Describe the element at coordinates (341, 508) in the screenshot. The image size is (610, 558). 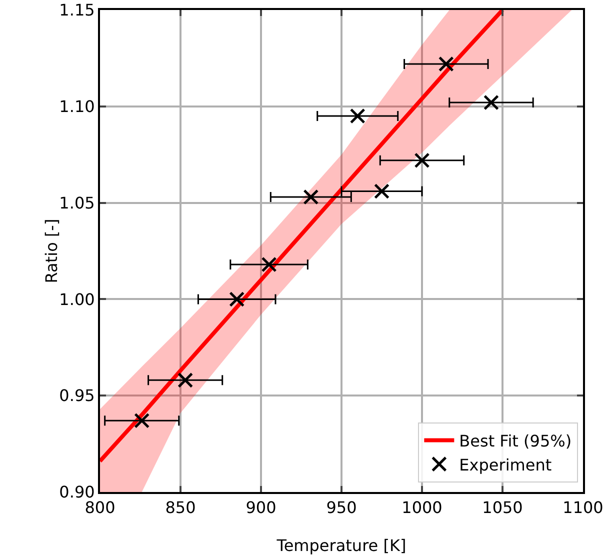
I see `x-tick-label: 950` at that location.